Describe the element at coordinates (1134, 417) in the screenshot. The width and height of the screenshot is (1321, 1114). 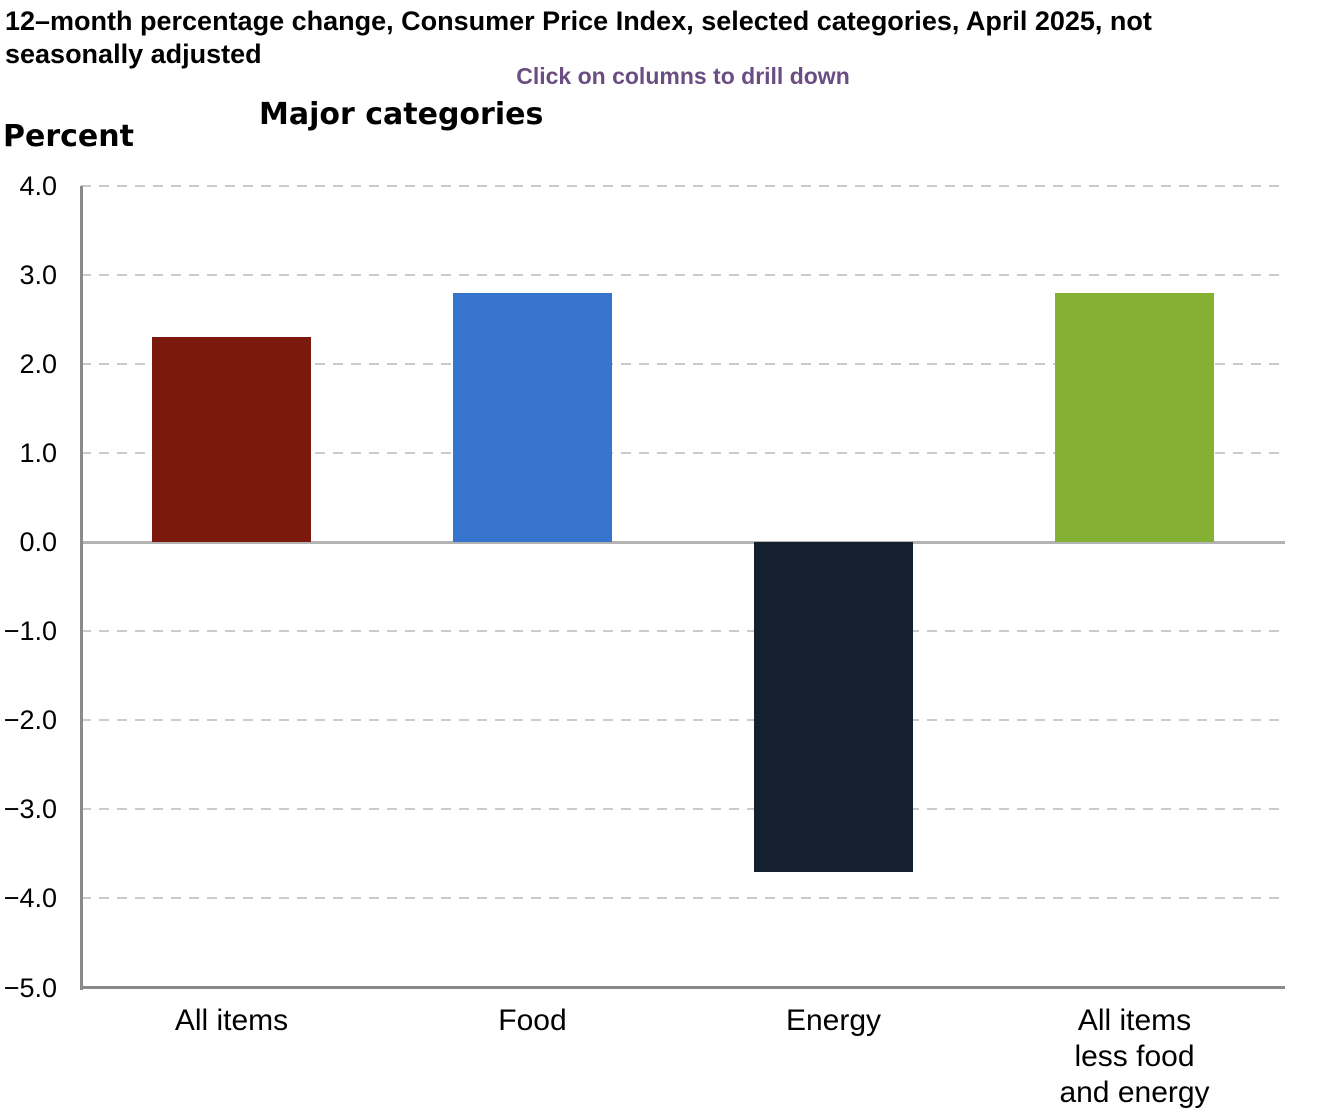
I see `bar-all-items-less-food-and-energy` at that location.